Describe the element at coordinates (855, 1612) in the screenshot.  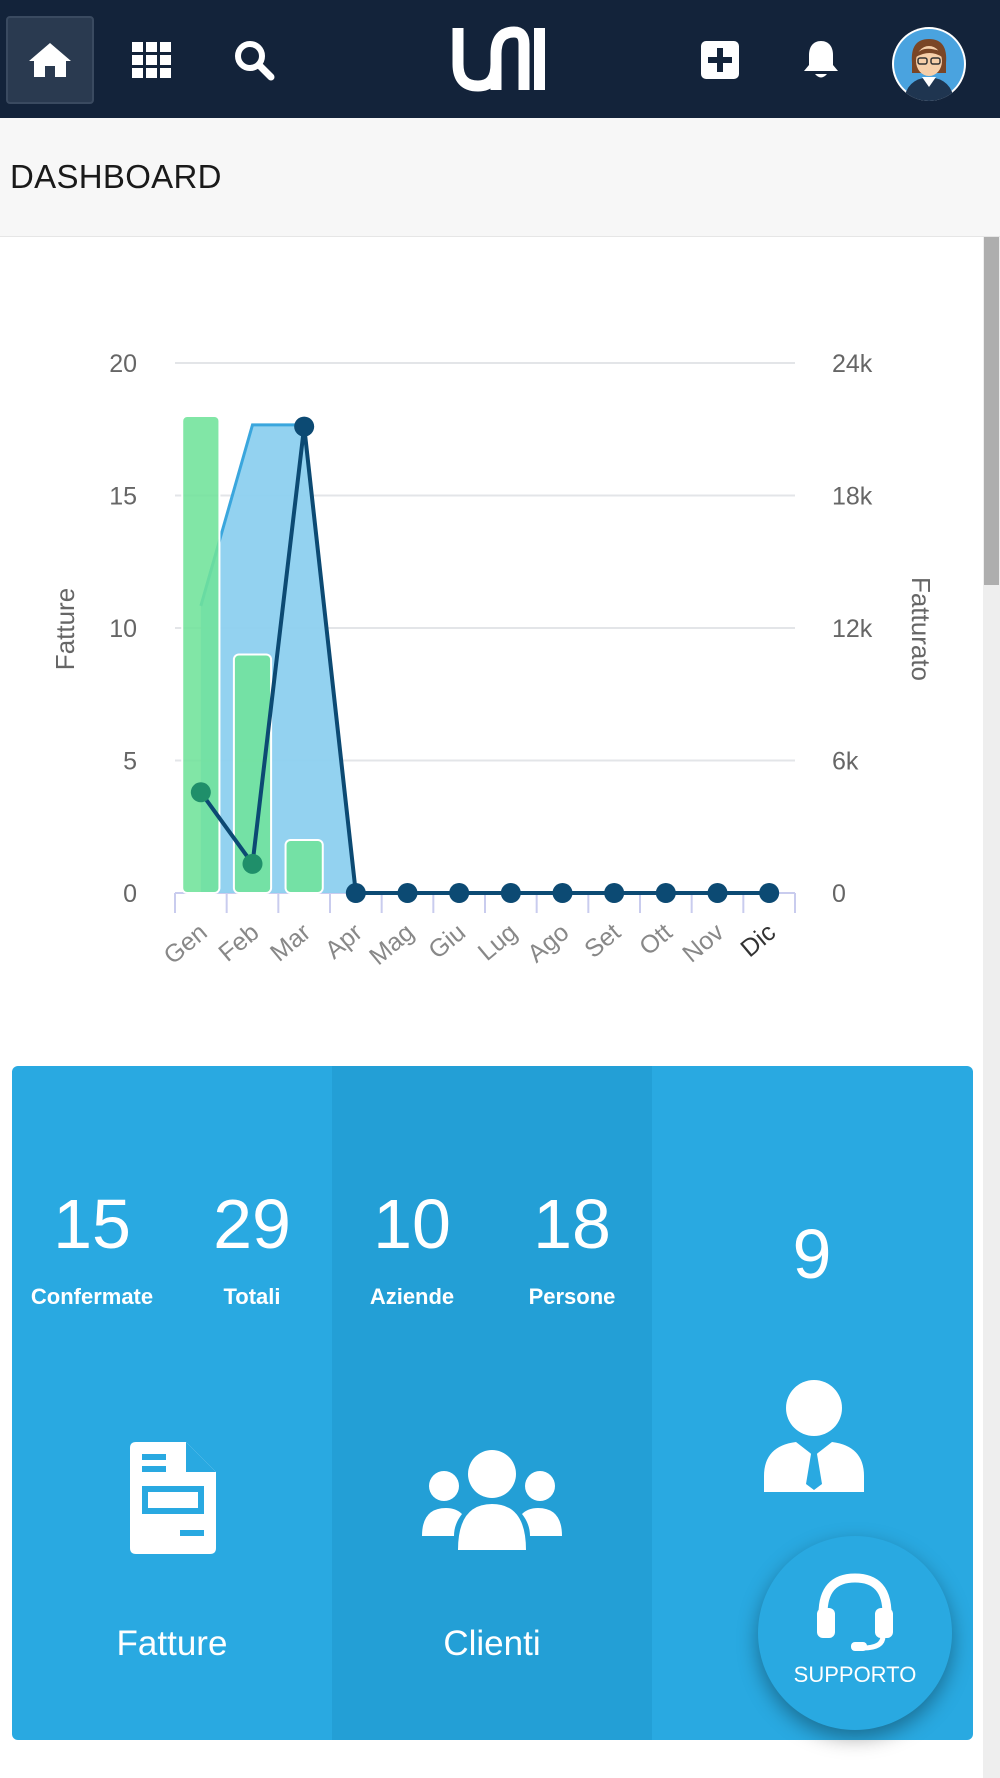
I see `headset-icon` at that location.